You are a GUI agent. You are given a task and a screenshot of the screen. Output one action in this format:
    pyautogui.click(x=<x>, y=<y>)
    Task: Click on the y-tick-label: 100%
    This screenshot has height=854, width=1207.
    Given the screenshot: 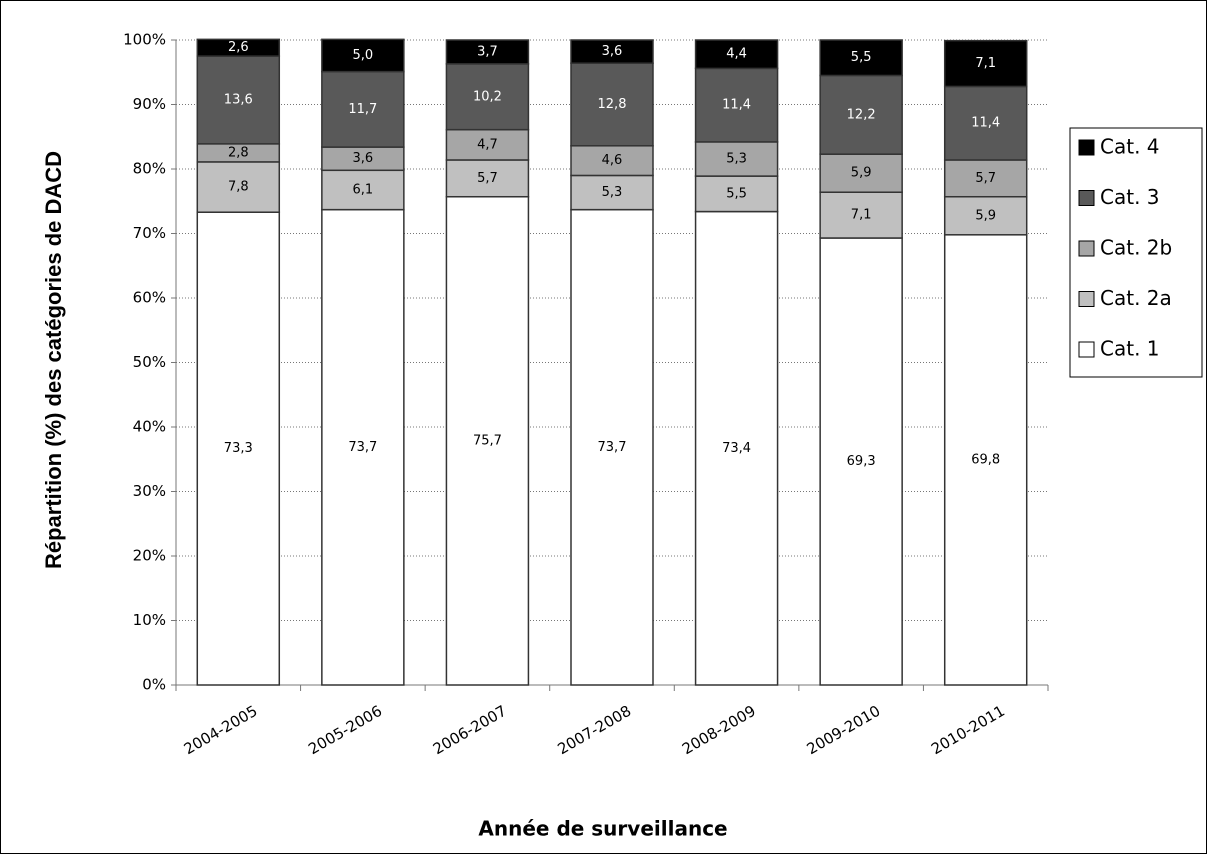 What is the action you would take?
    pyautogui.click(x=144, y=40)
    